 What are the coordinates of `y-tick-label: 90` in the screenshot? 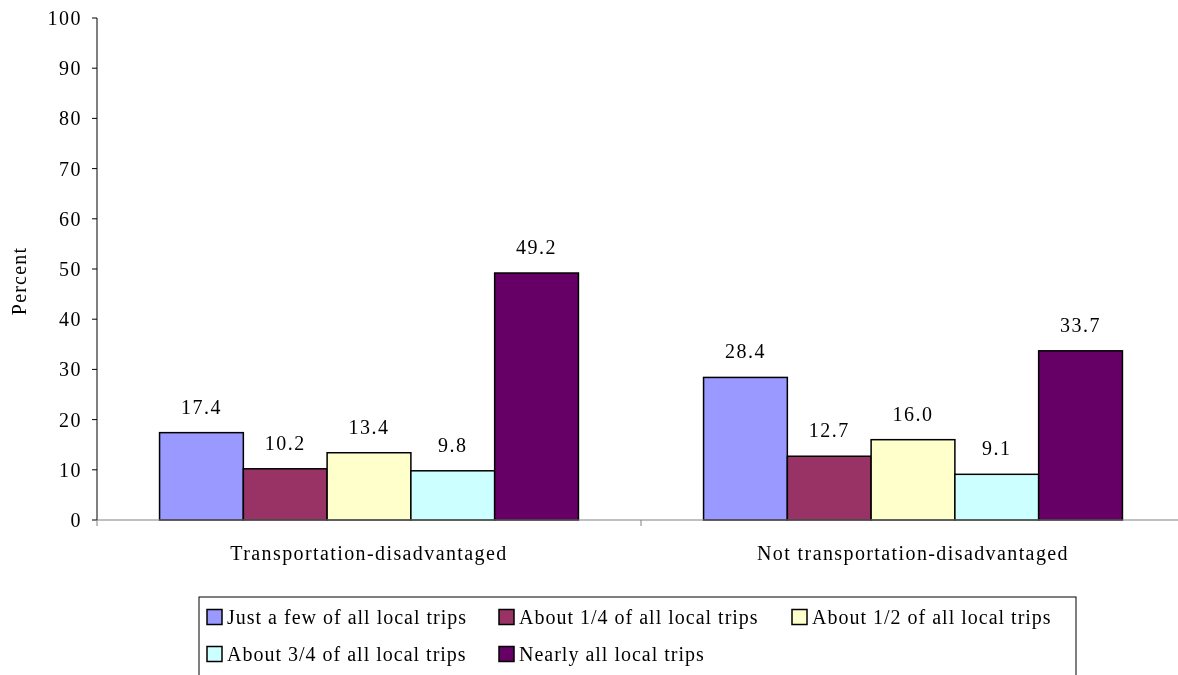 It's located at (70, 68).